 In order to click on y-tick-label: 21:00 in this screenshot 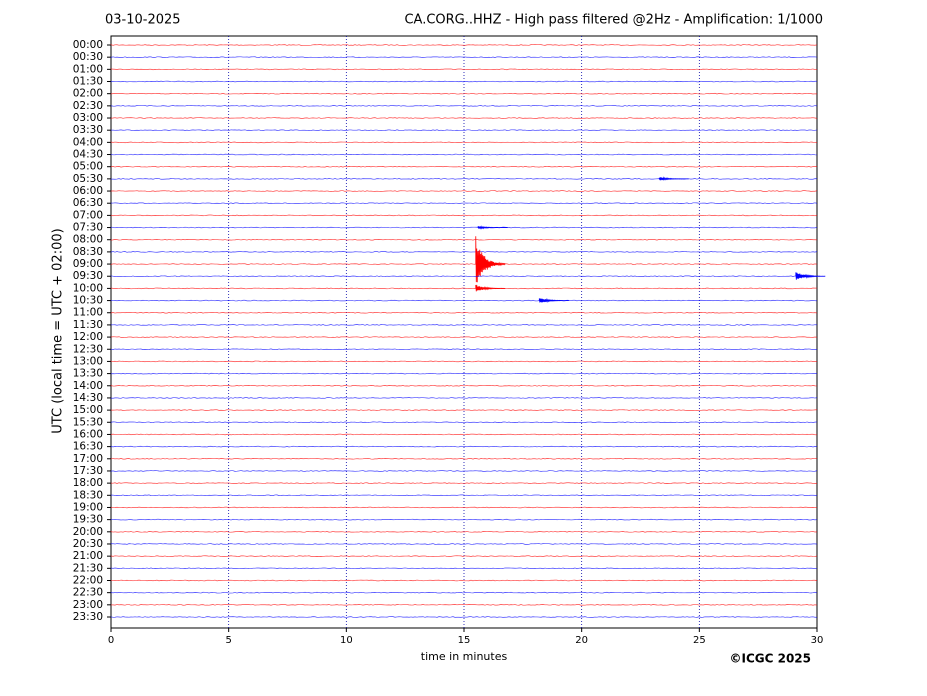, I will do `click(88, 556)`.